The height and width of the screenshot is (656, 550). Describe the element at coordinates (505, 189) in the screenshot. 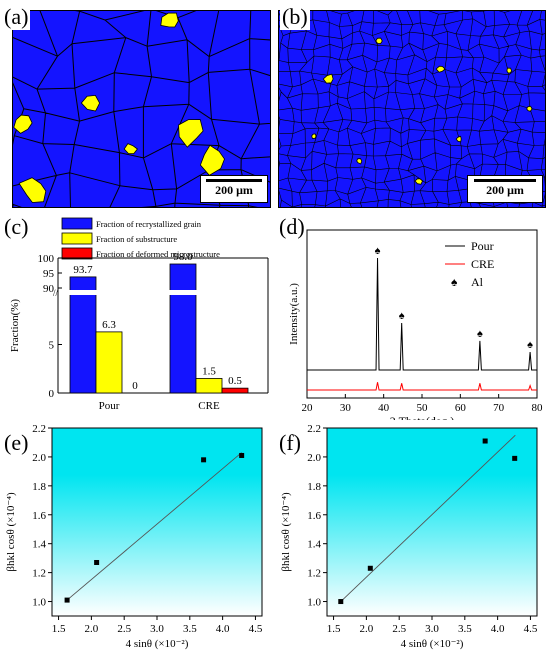

I see `scale-bar-b: 200 μm` at that location.